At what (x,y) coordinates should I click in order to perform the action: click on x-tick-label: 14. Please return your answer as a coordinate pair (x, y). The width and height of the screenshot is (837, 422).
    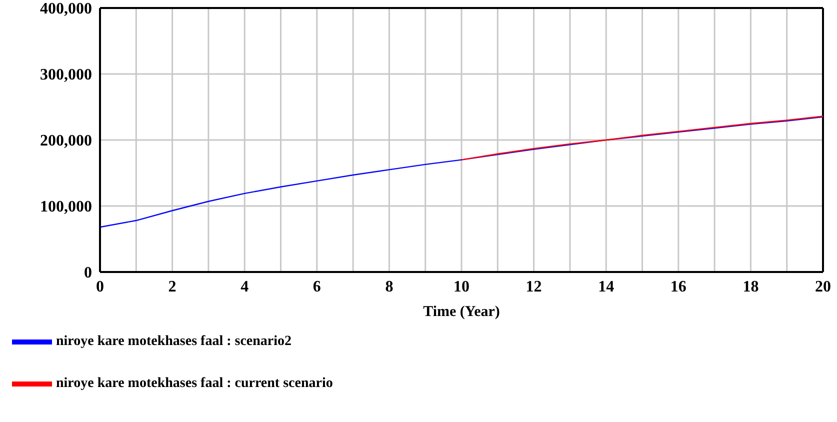
    Looking at the image, I should click on (606, 287).